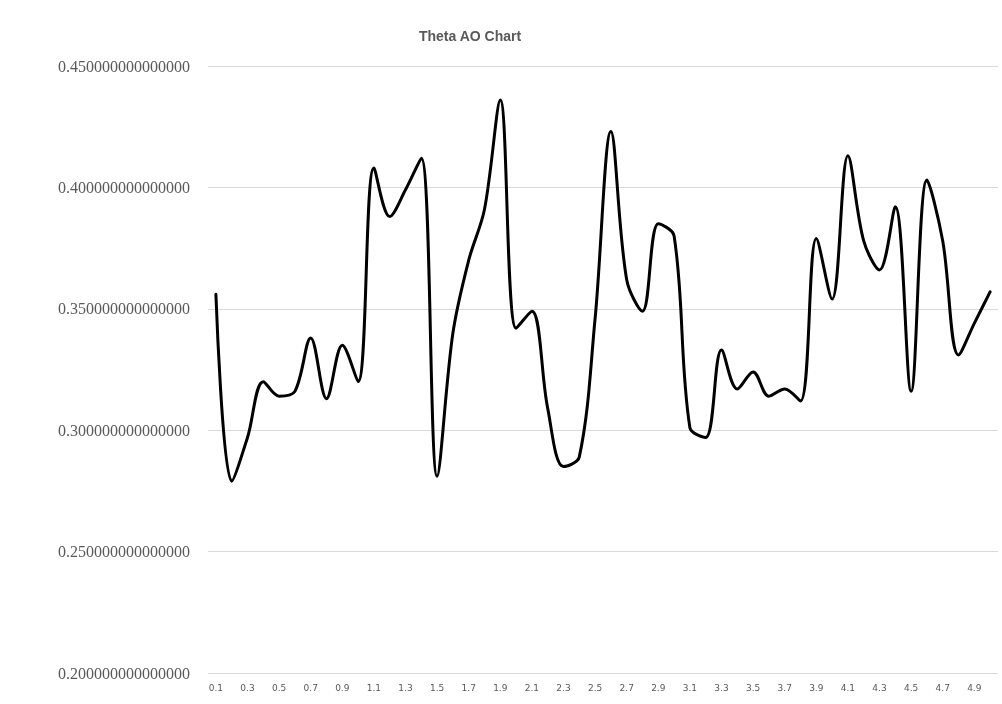 The image size is (1002, 704). I want to click on y-tick-label: 0.250000000000000, so click(124, 552).